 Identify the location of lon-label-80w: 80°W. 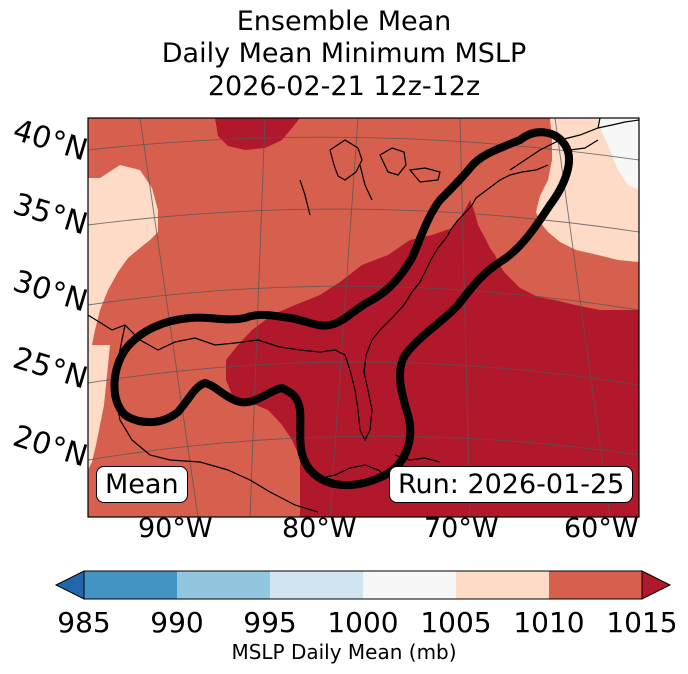
(319, 528).